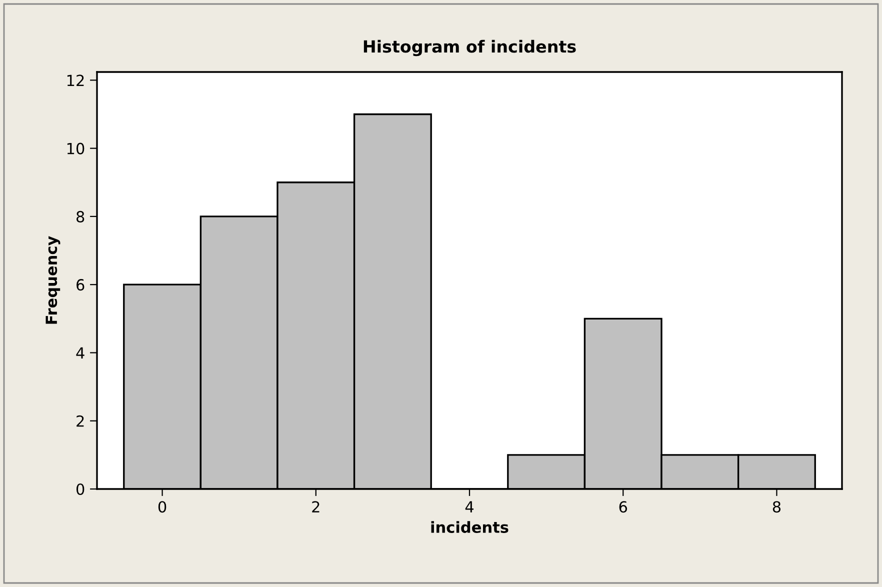  I want to click on y-tick-label: 6, so click(80, 285).